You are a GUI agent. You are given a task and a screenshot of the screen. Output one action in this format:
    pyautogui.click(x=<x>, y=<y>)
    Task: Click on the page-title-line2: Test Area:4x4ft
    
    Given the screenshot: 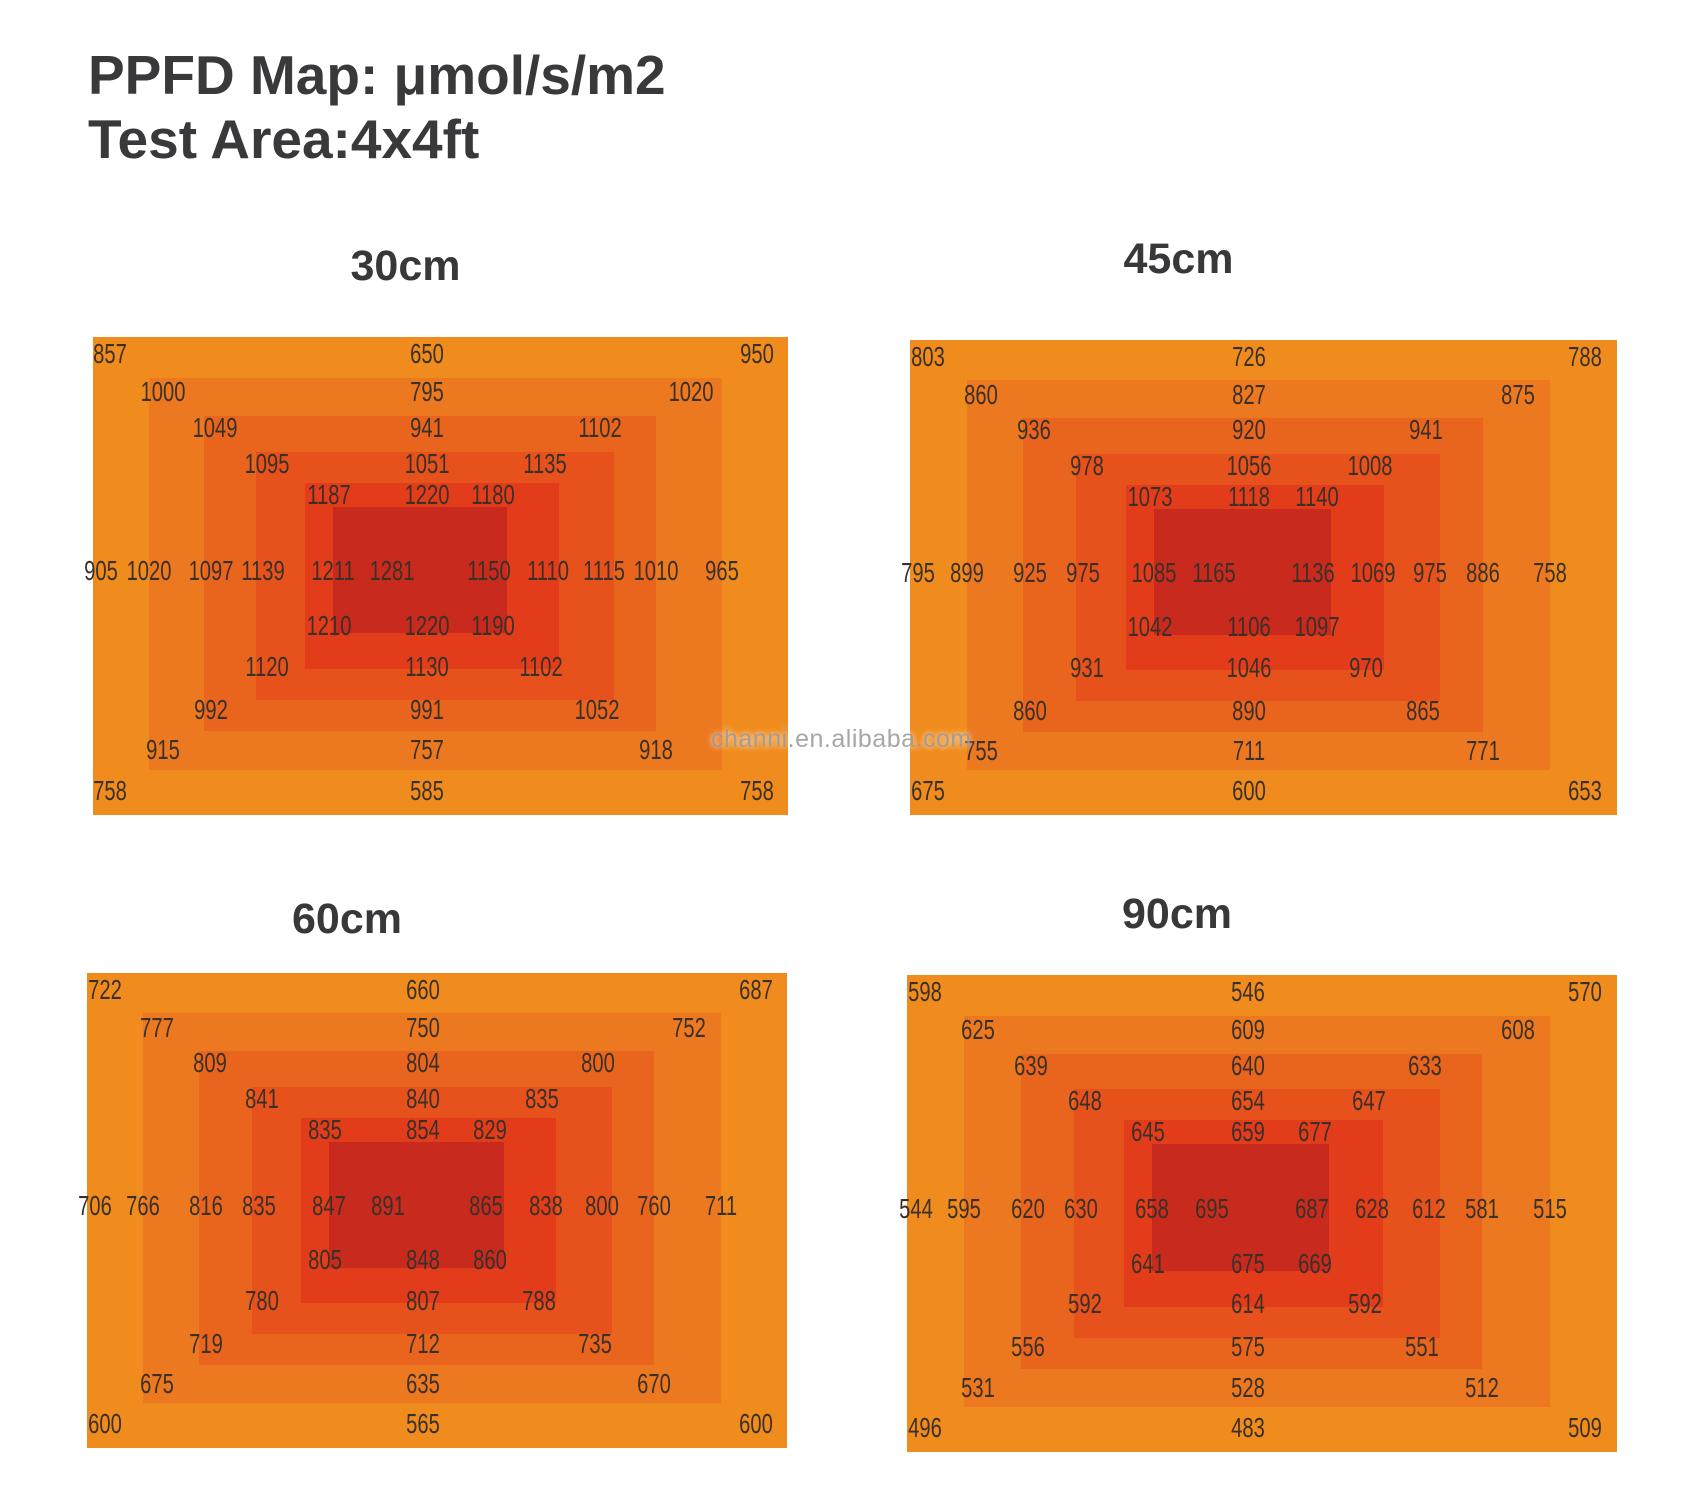 What is the action you would take?
    pyautogui.click(x=284, y=138)
    